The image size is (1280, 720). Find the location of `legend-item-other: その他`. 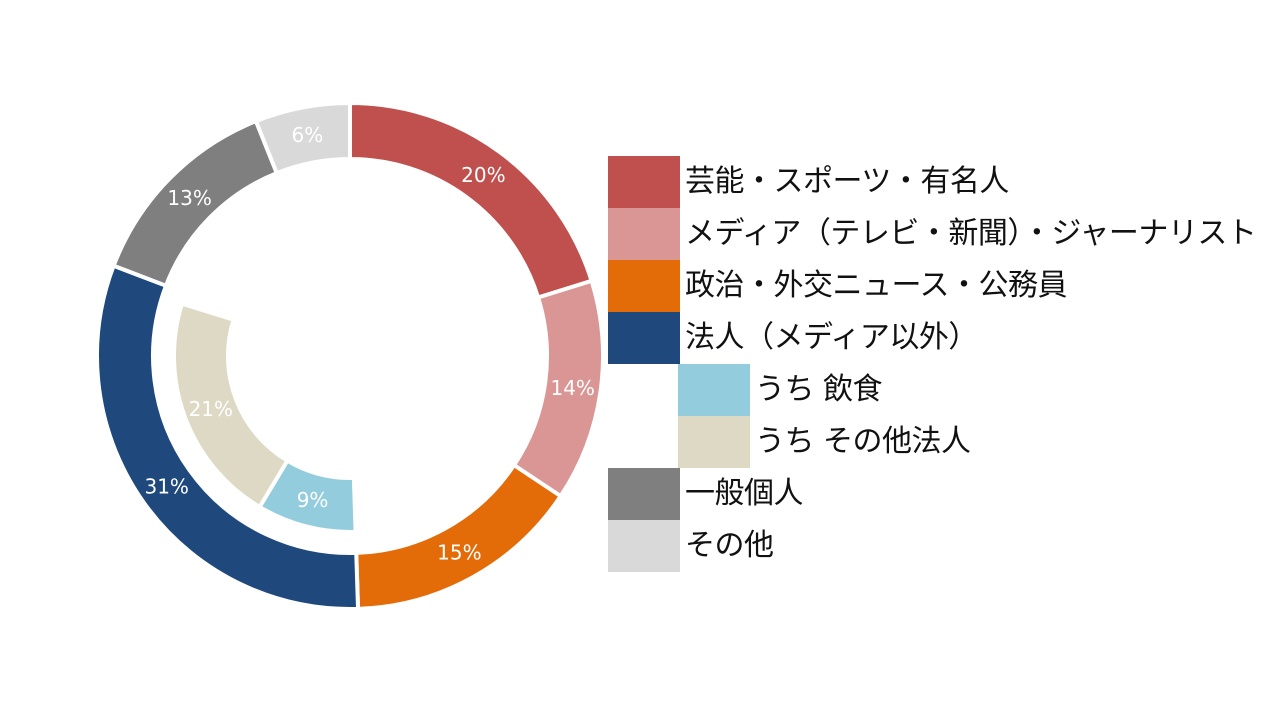

legend-item-other: その他 is located at coordinates (928, 546).